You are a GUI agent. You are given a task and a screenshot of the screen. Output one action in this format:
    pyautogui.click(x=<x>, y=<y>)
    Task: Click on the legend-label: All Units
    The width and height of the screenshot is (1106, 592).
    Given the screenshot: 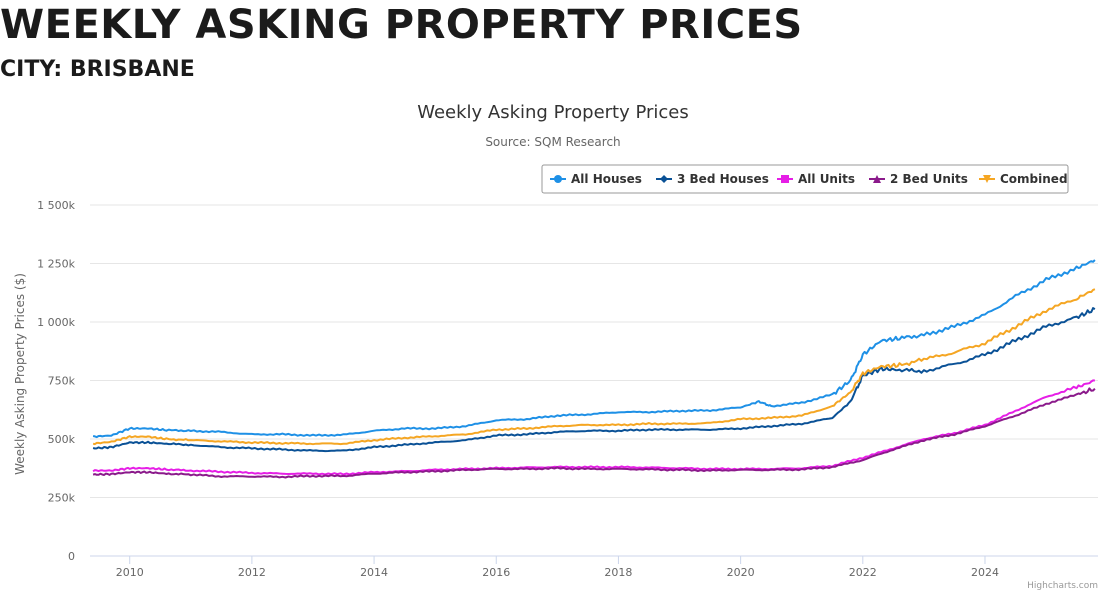 What is the action you would take?
    pyautogui.click(x=826, y=179)
    